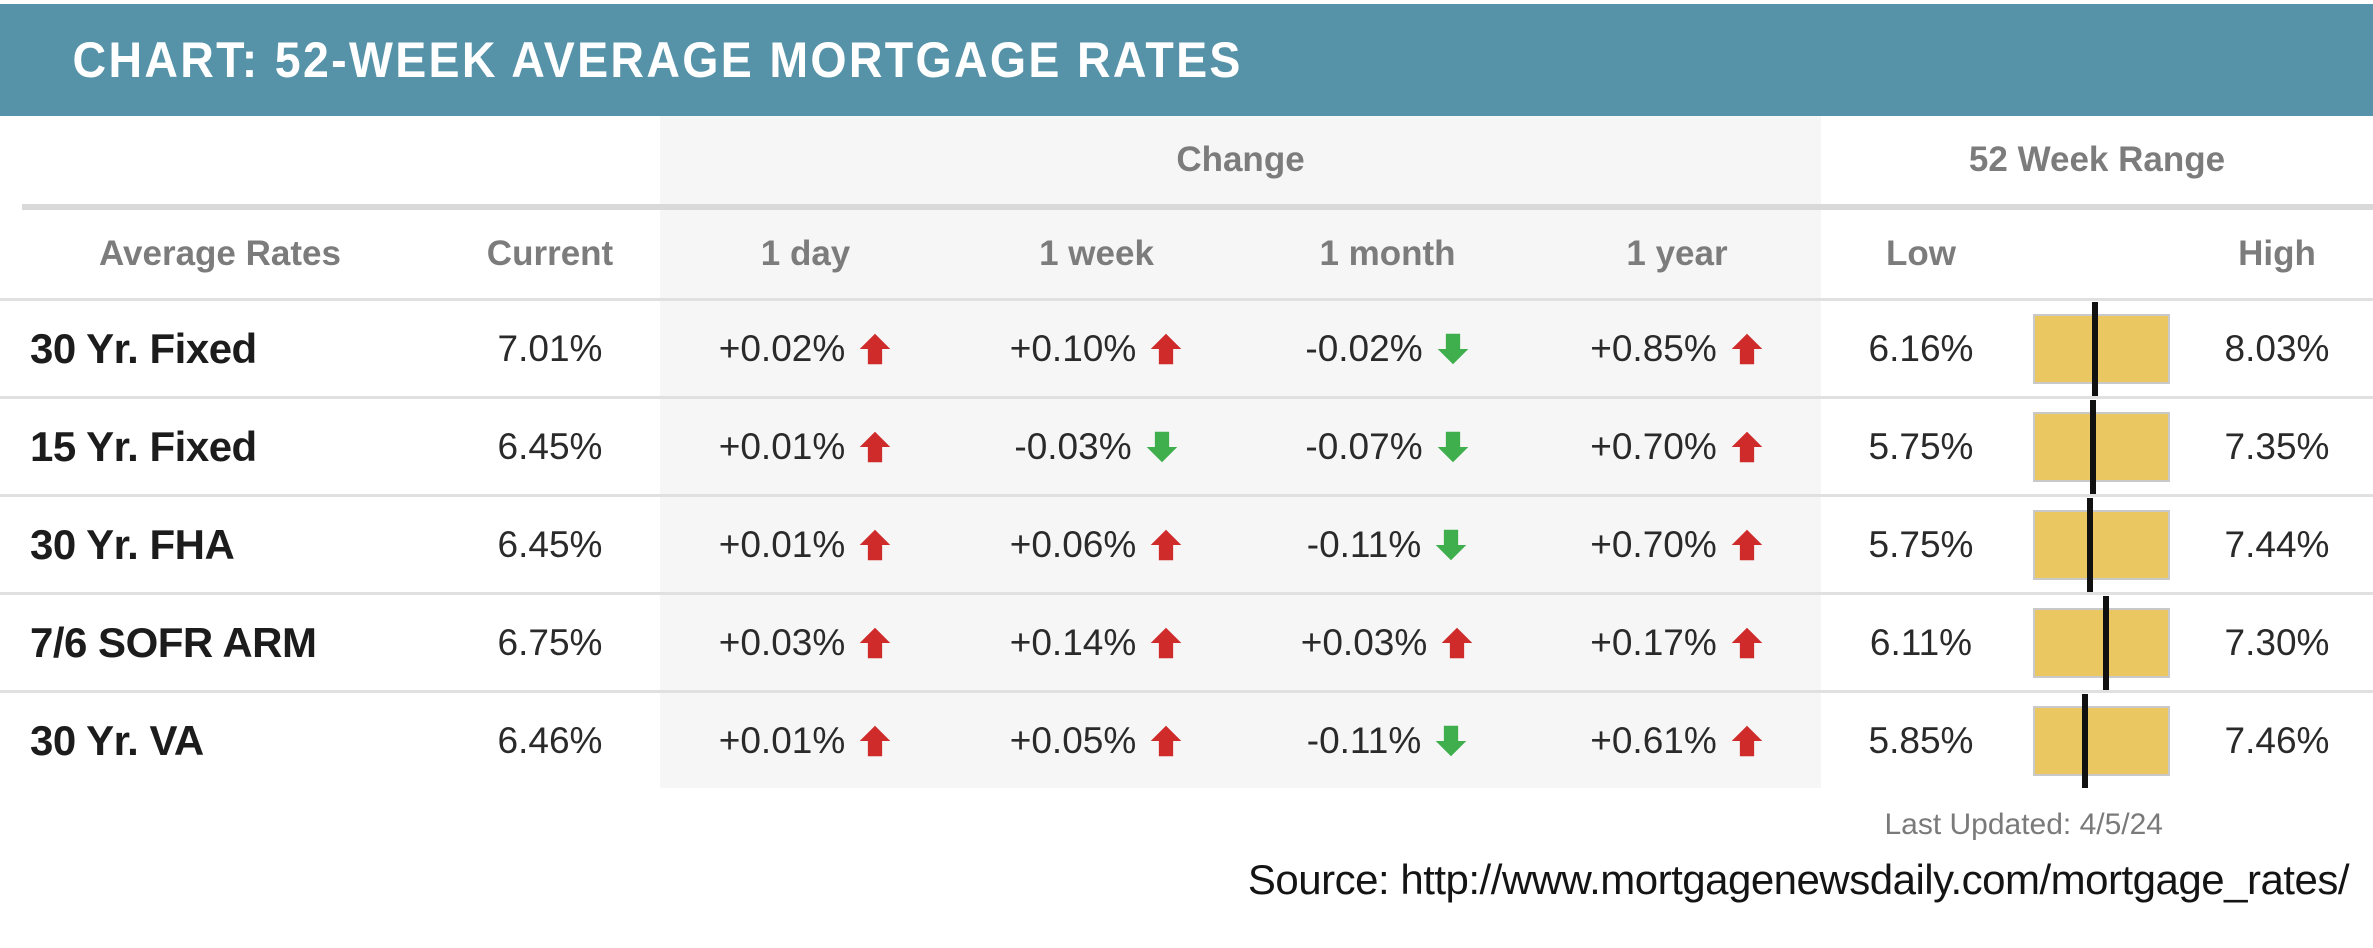 Image resolution: width=2373 pixels, height=948 pixels. What do you see at coordinates (1921, 740) in the screenshot?
I see `low-value: 5.85%` at bounding box center [1921, 740].